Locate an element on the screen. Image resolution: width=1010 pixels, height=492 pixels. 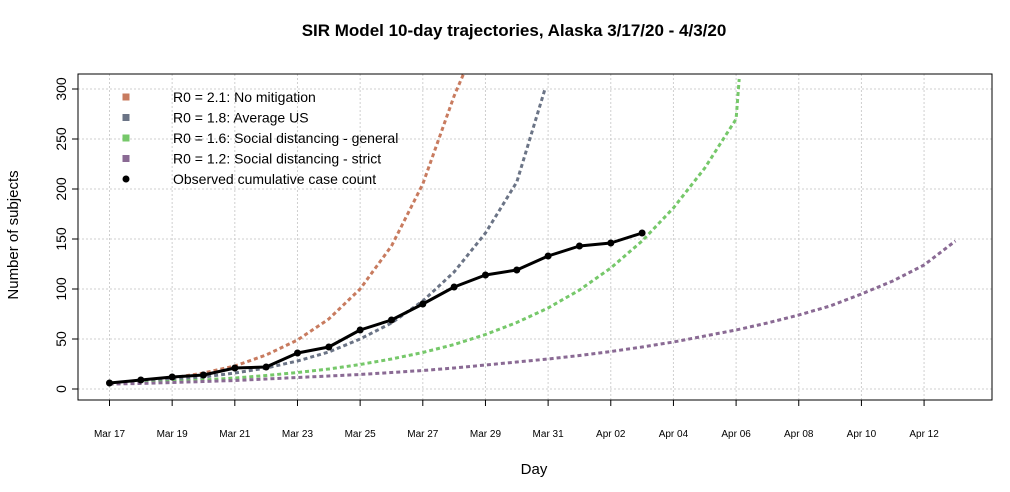
x-tick-label: Mar 25 is located at coordinates (361, 434).